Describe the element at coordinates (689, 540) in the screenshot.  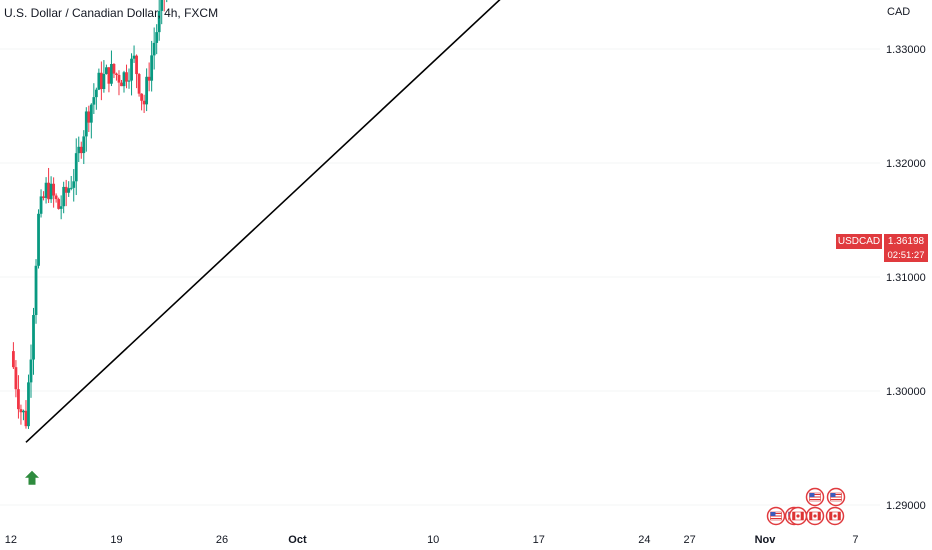
I see `time-tick-label: 27` at that location.